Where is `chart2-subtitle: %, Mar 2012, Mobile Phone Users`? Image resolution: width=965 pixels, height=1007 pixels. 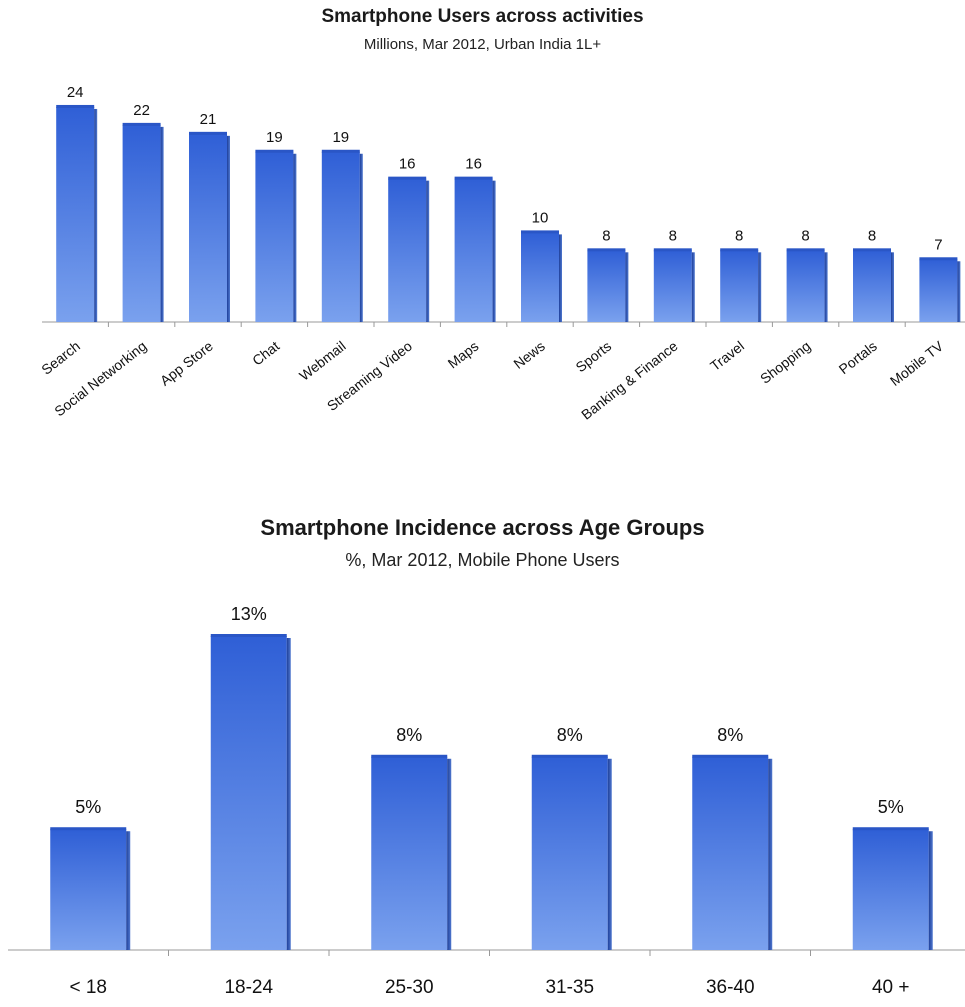 chart2-subtitle: %, Mar 2012, Mobile Phone Users is located at coordinates (482, 560).